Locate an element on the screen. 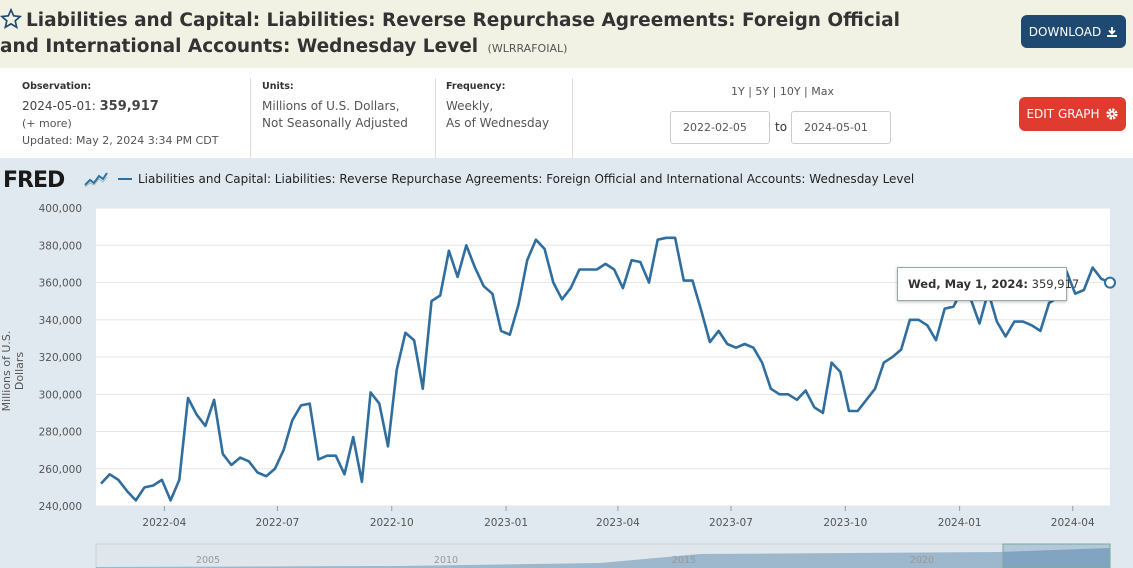  fred-logo: FRED is located at coordinates (34, 180).